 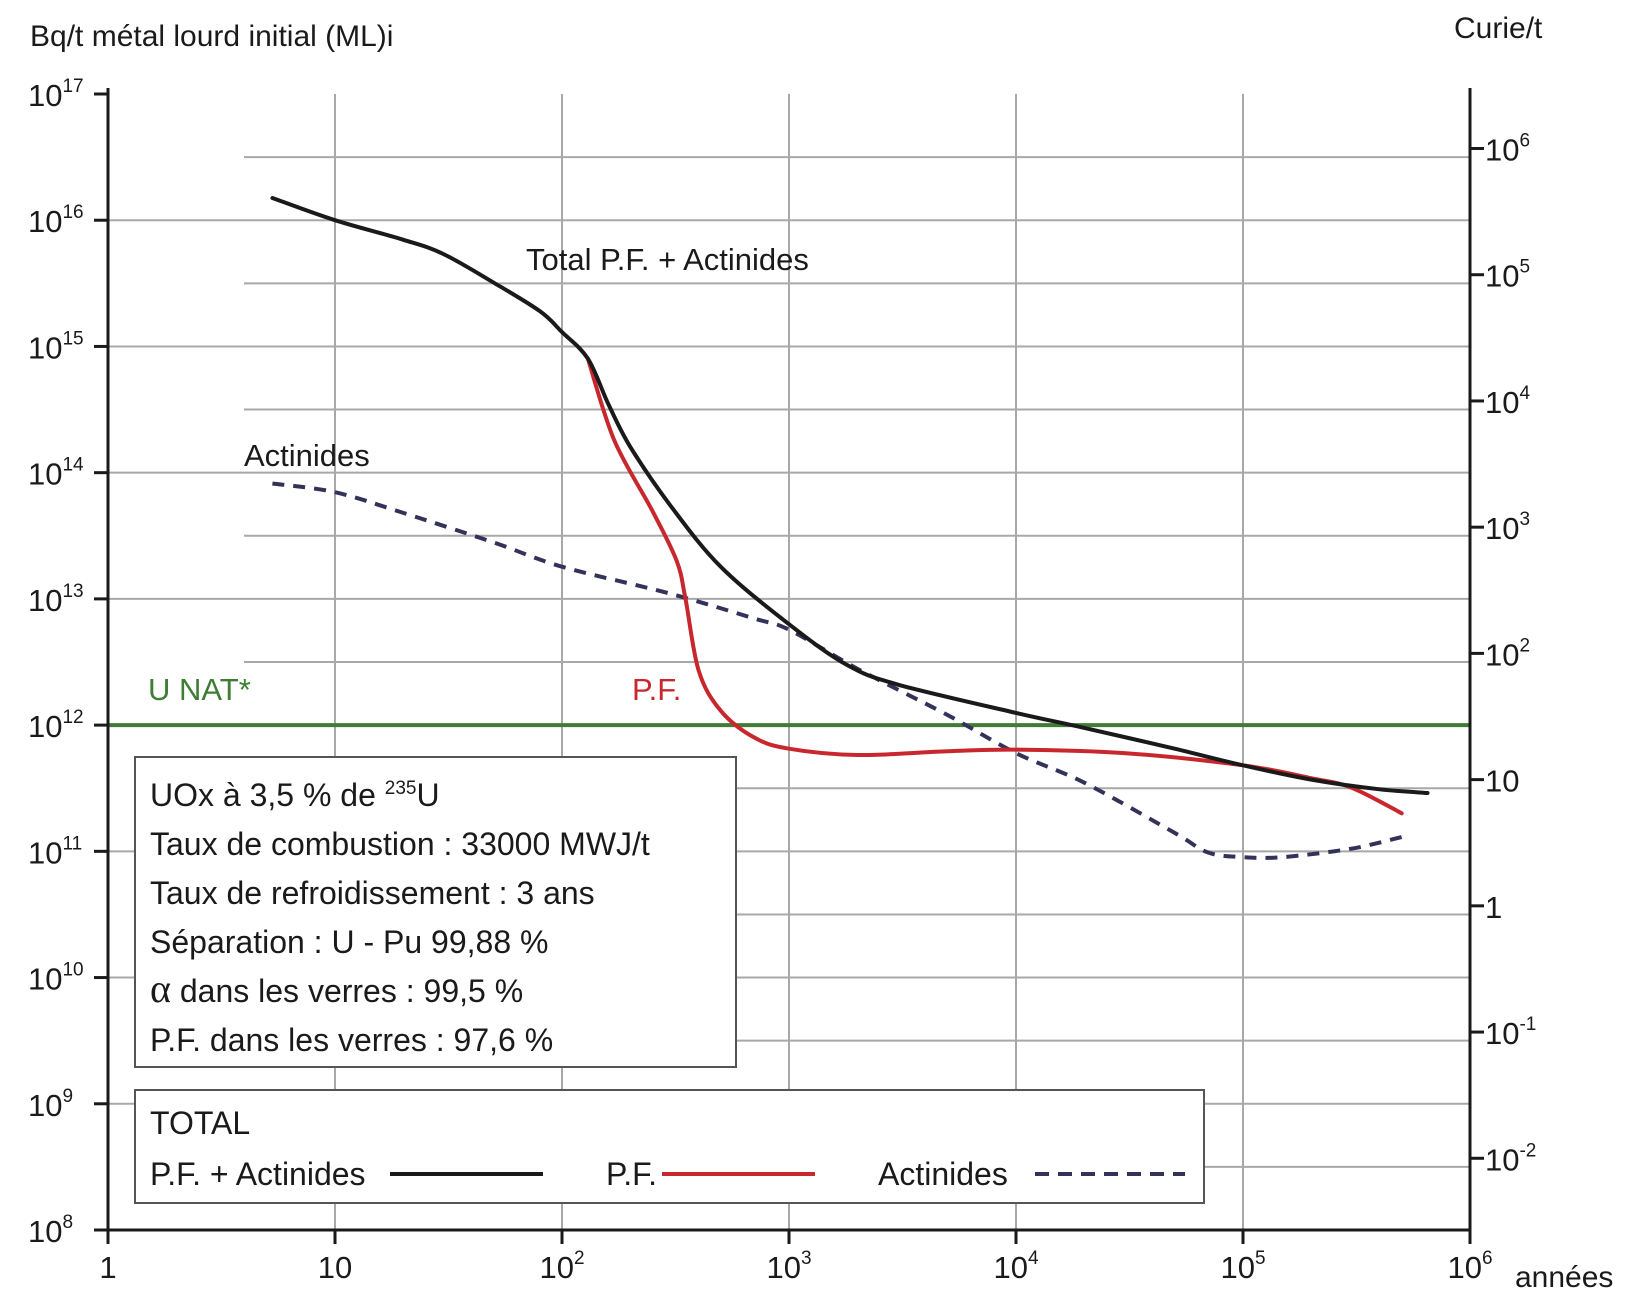 I want to click on y-right-tick-label: 10⁴, so click(x=1507, y=401).